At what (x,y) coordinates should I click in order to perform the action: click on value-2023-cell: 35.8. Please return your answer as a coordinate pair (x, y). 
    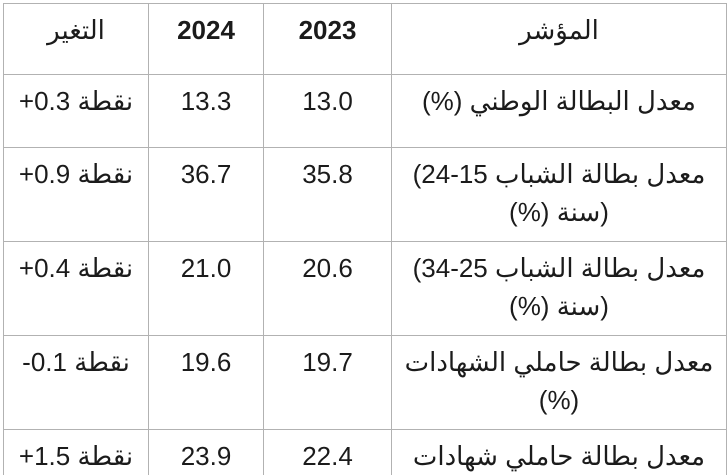
    Looking at the image, I should click on (327, 194).